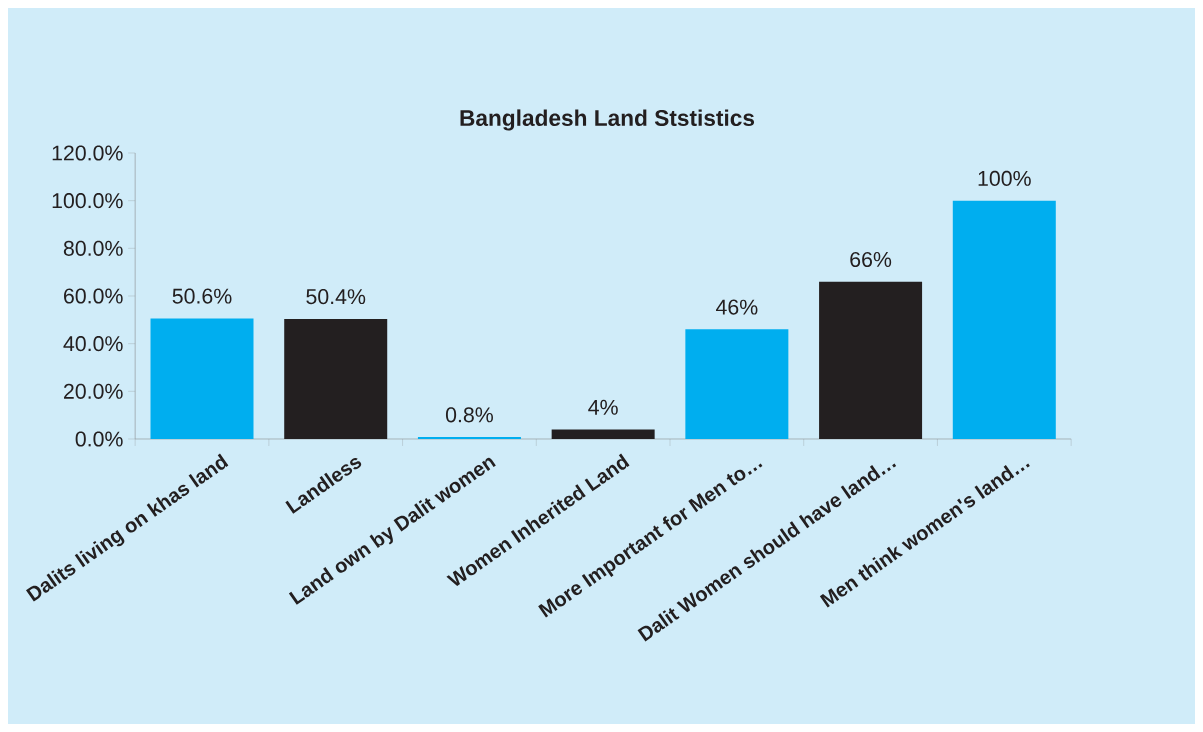  Describe the element at coordinates (87, 201) in the screenshot. I see `y-tick-label: 100.0%` at that location.